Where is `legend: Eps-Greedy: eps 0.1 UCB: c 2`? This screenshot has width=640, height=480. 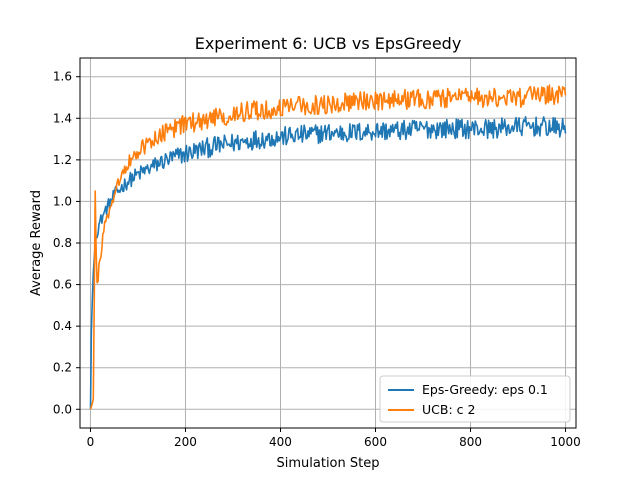 legend: Eps-Greedy: eps 0.1 UCB: c 2 is located at coordinates (475, 399).